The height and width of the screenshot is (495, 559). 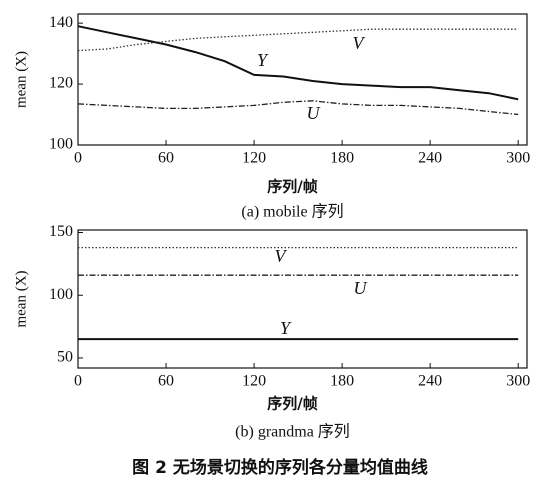 What do you see at coordinates (292, 212) in the screenshot?
I see `subplot-caption: (a) mobile 序列` at bounding box center [292, 212].